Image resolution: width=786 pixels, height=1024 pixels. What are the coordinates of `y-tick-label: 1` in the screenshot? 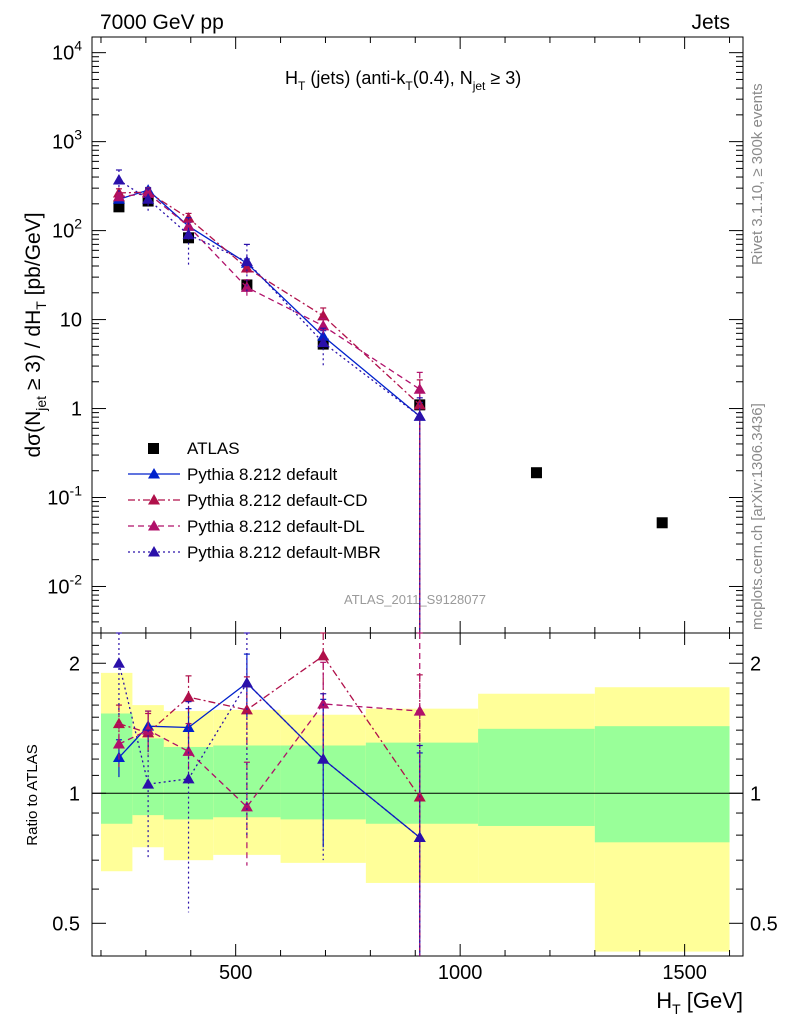 It's located at (76, 410).